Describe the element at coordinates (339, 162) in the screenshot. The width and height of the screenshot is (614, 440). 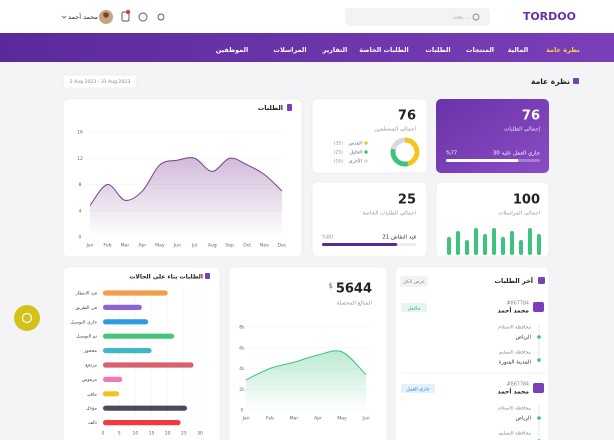
I see `legend-value: (16)` at that location.